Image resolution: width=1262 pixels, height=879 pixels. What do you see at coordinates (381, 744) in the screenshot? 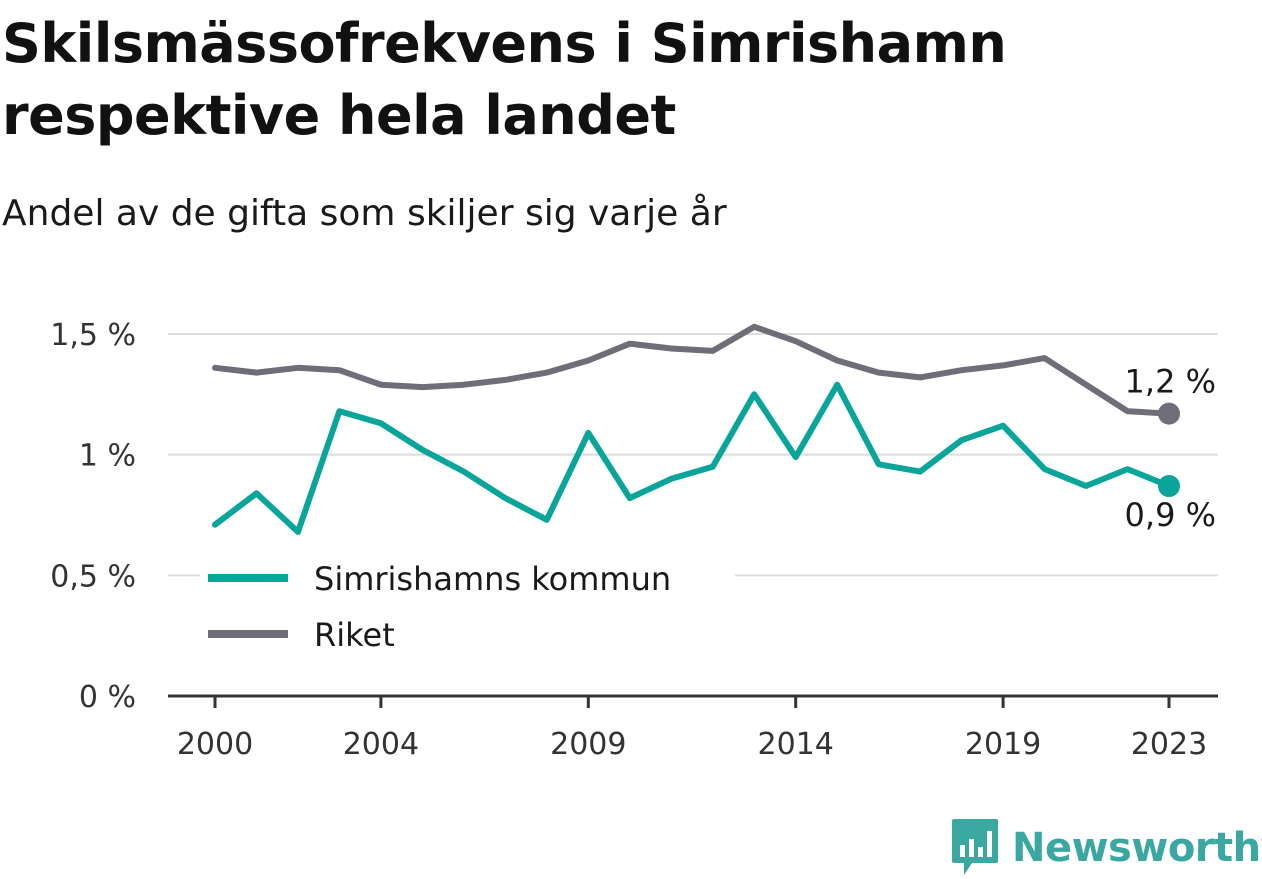
I see `x-tick-label: 2004` at bounding box center [381, 744].